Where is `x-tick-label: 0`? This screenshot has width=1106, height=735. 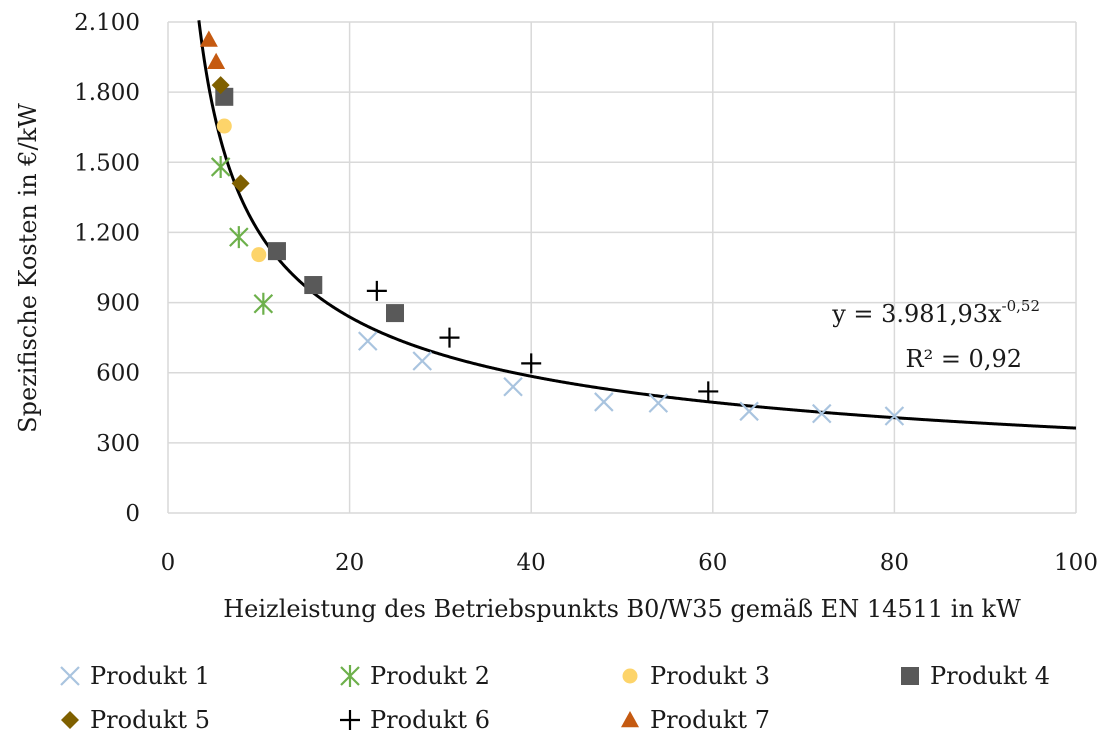
x-tick-label: 0 is located at coordinates (168, 563).